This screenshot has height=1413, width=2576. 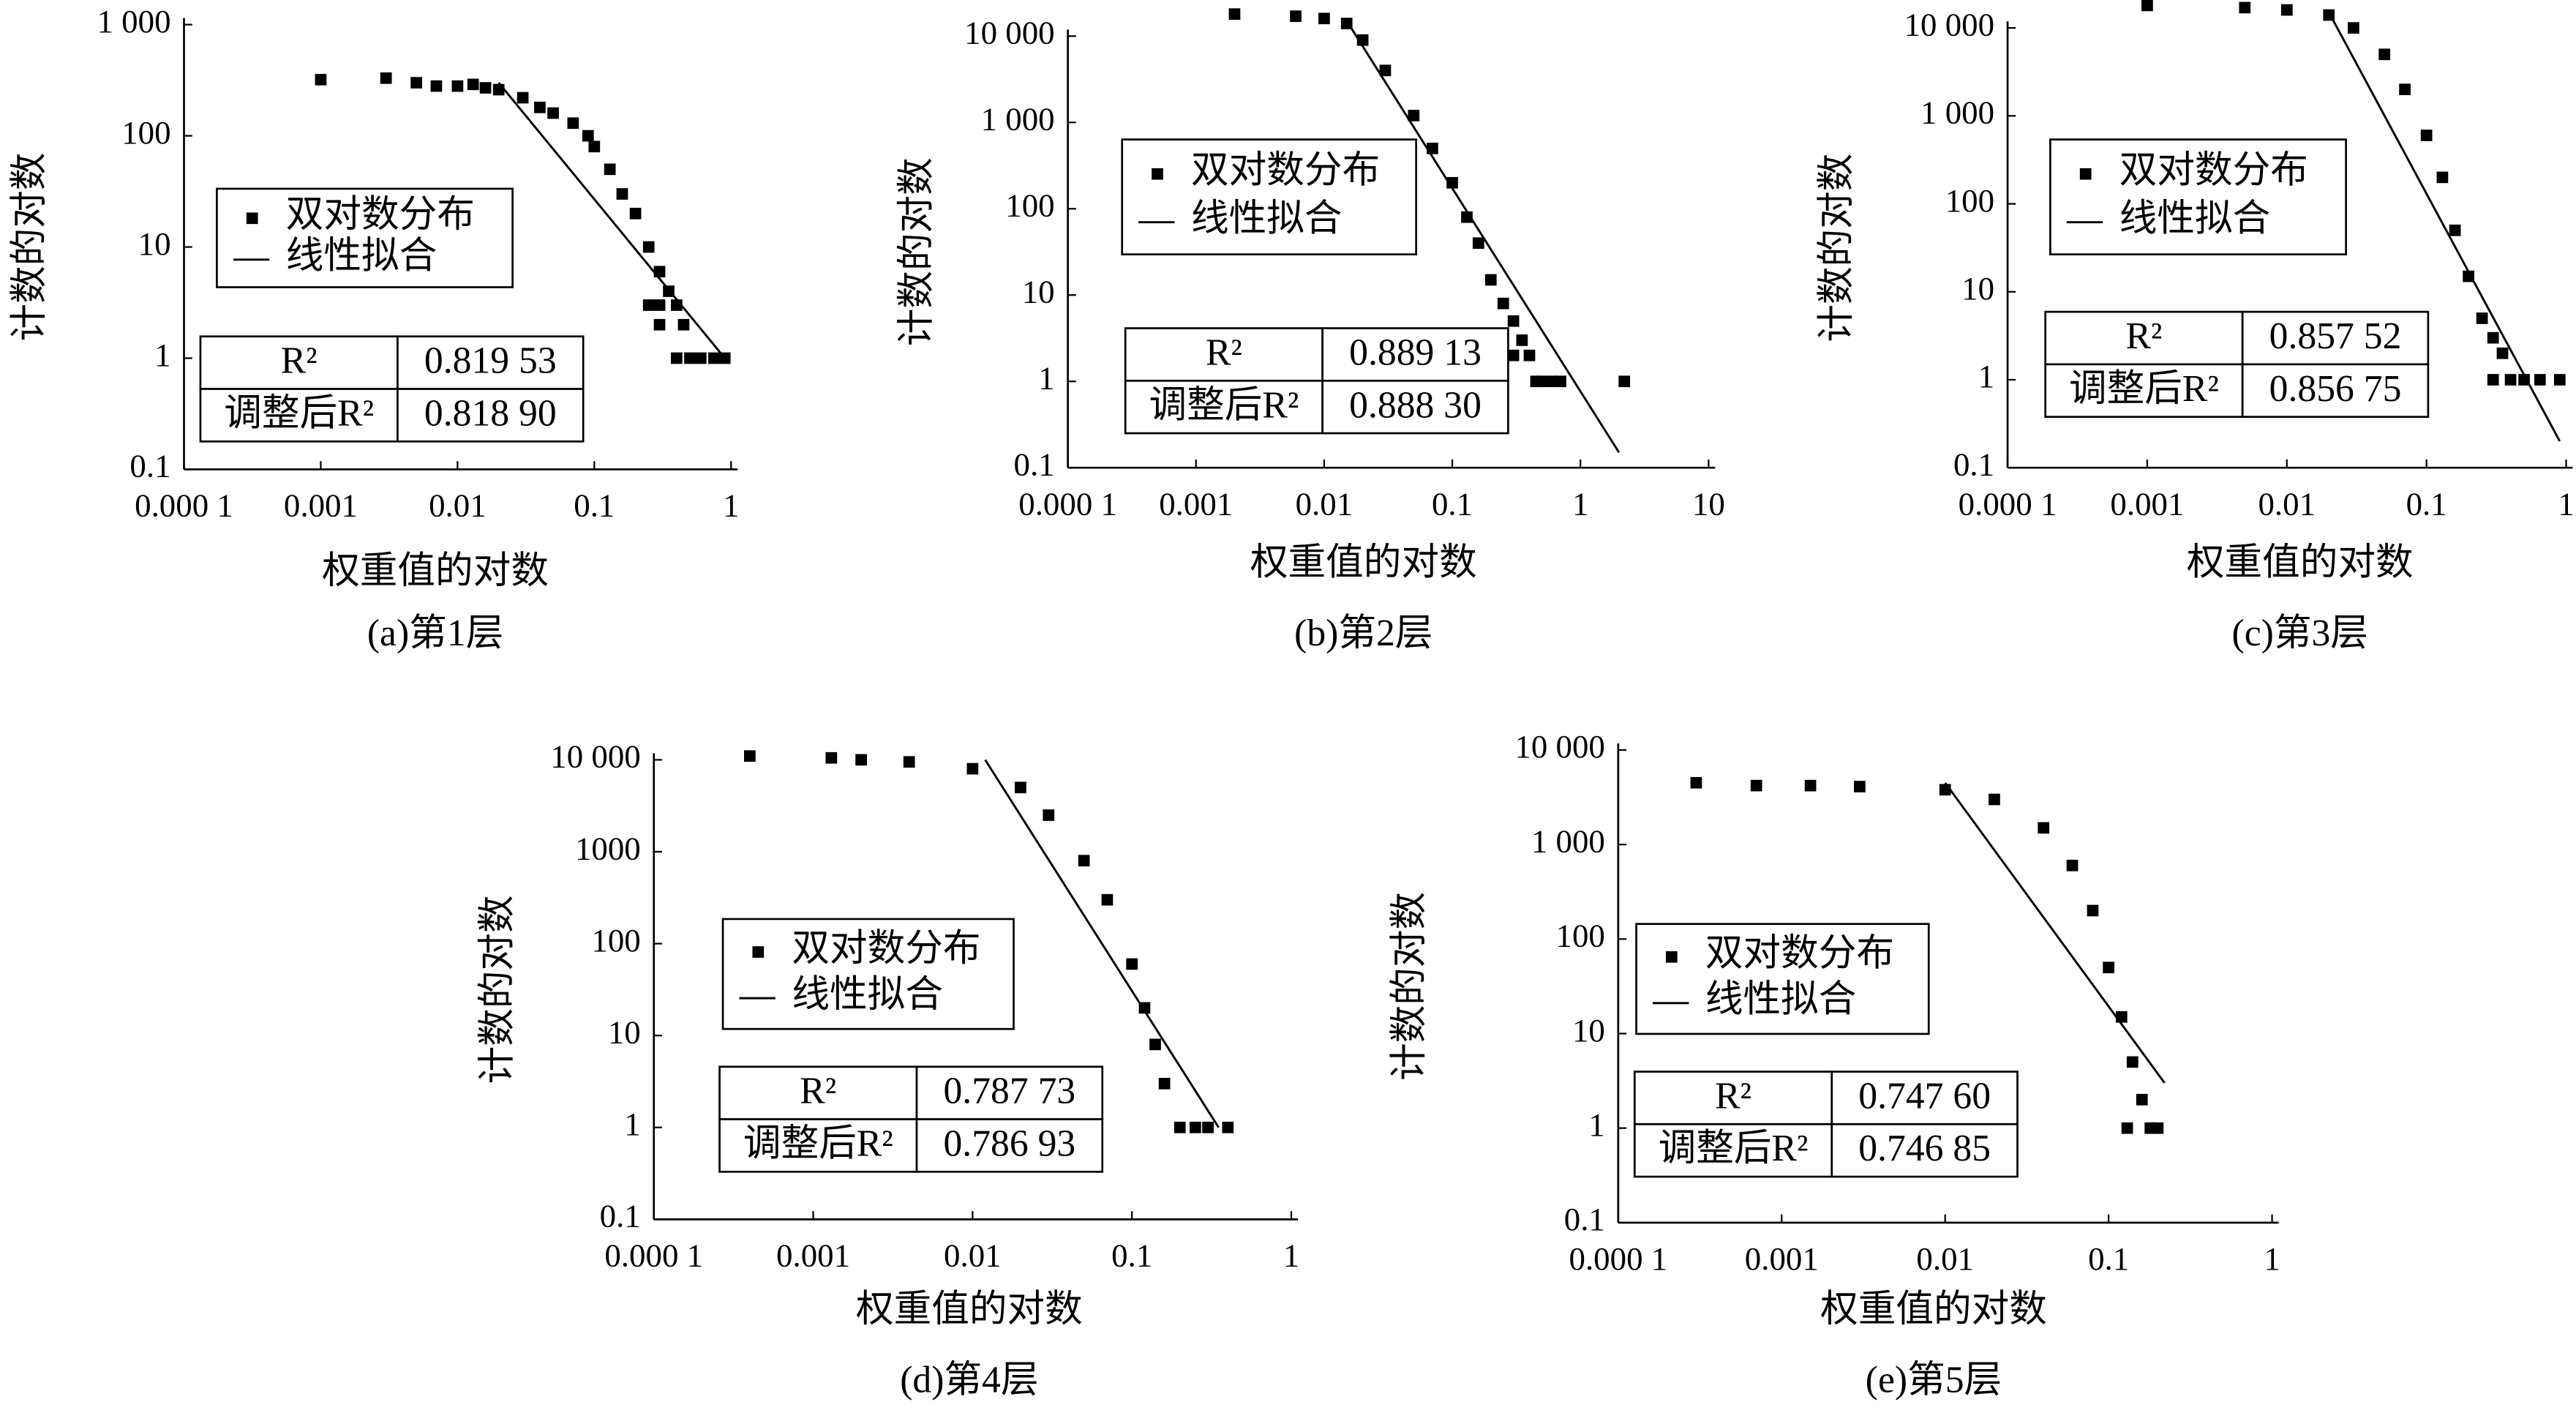 I want to click on y-tick-label: 1000, so click(x=608, y=848).